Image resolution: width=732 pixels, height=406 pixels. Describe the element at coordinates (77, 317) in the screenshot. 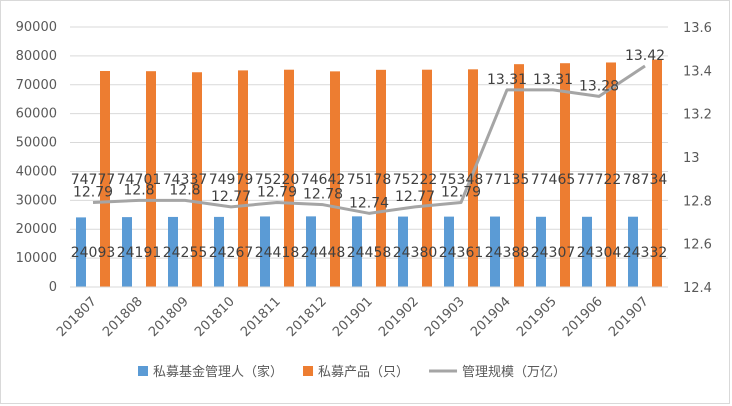

I see `x-tick-label: 201807` at that location.